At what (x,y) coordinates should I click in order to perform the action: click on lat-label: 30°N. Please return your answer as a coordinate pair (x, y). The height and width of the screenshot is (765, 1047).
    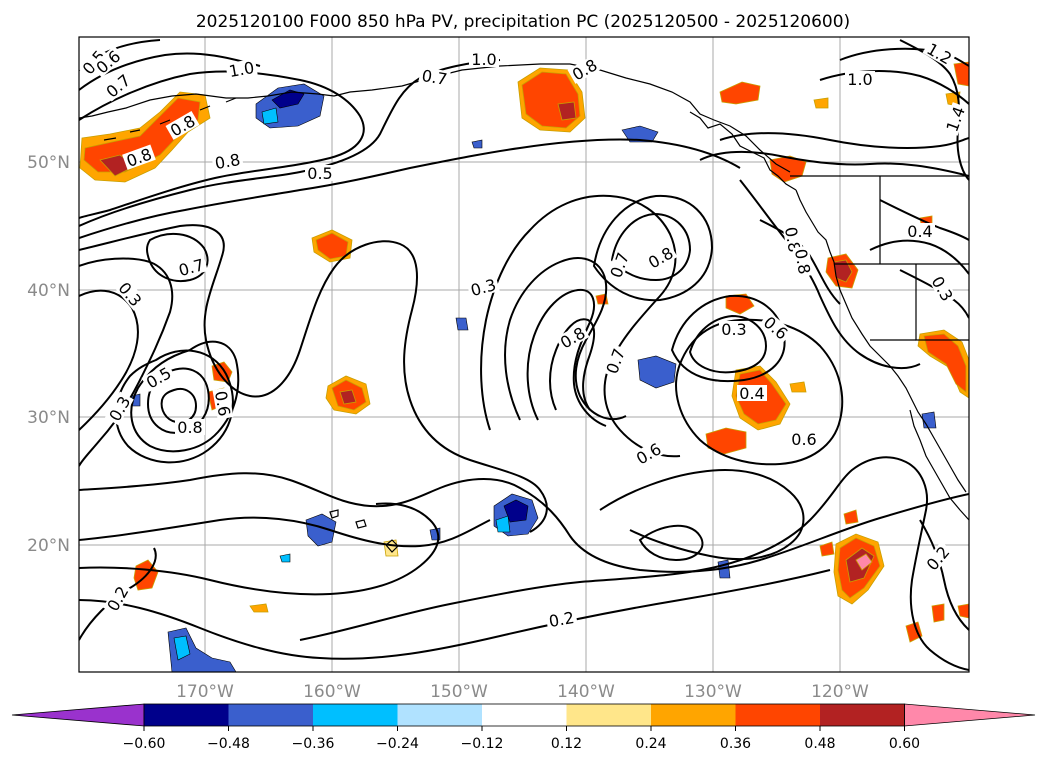
    Looking at the image, I should click on (48, 418).